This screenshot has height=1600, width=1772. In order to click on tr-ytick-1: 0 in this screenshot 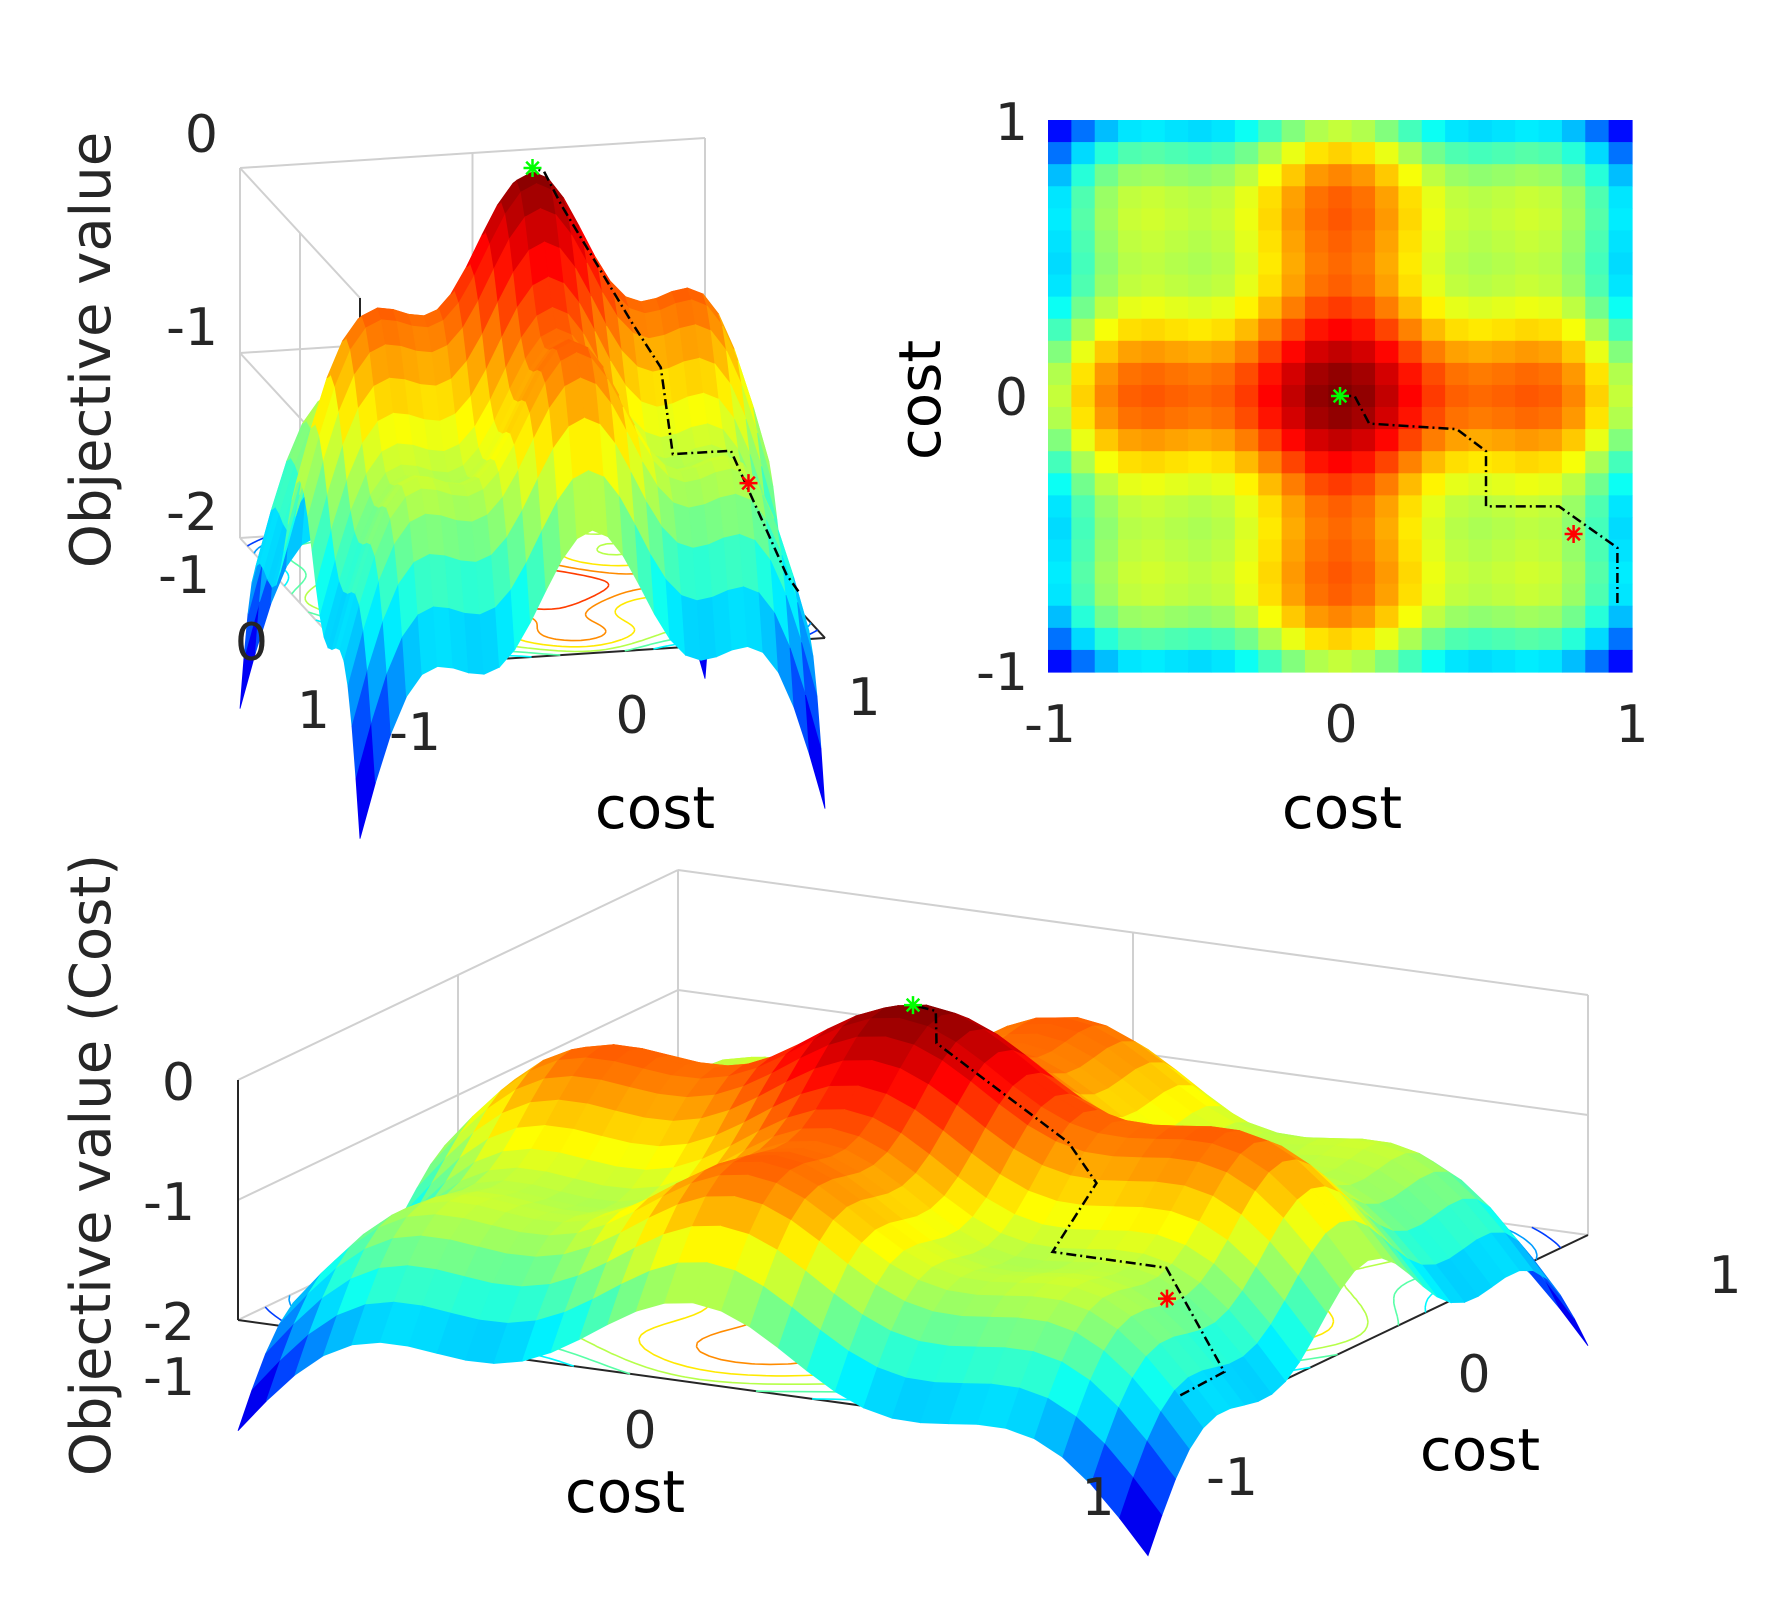, I will do `click(1011, 398)`.